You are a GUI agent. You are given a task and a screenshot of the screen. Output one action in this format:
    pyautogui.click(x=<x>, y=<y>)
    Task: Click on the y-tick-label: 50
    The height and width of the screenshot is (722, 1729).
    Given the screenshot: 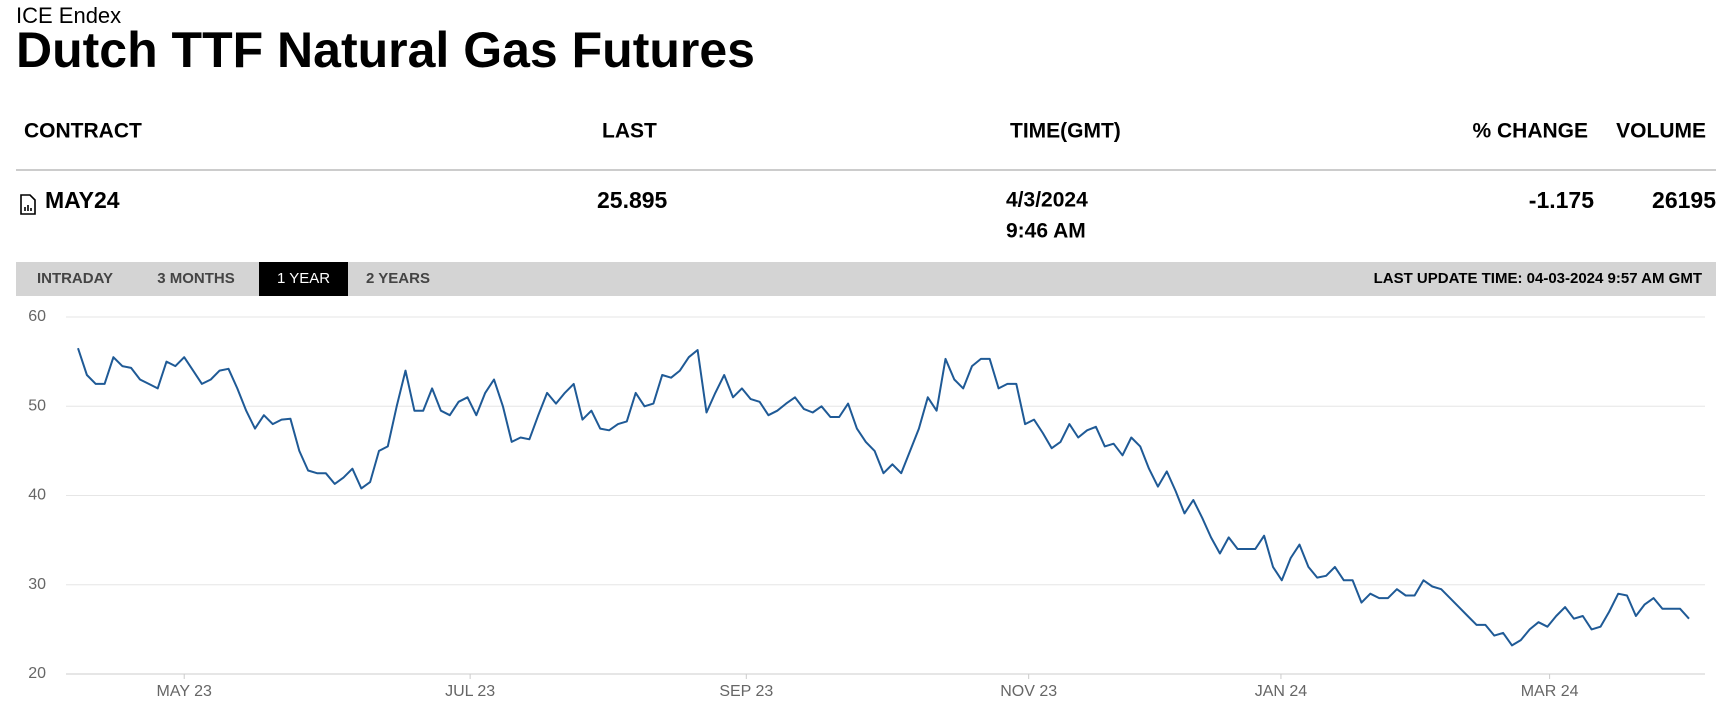 What is the action you would take?
    pyautogui.click(x=37, y=405)
    